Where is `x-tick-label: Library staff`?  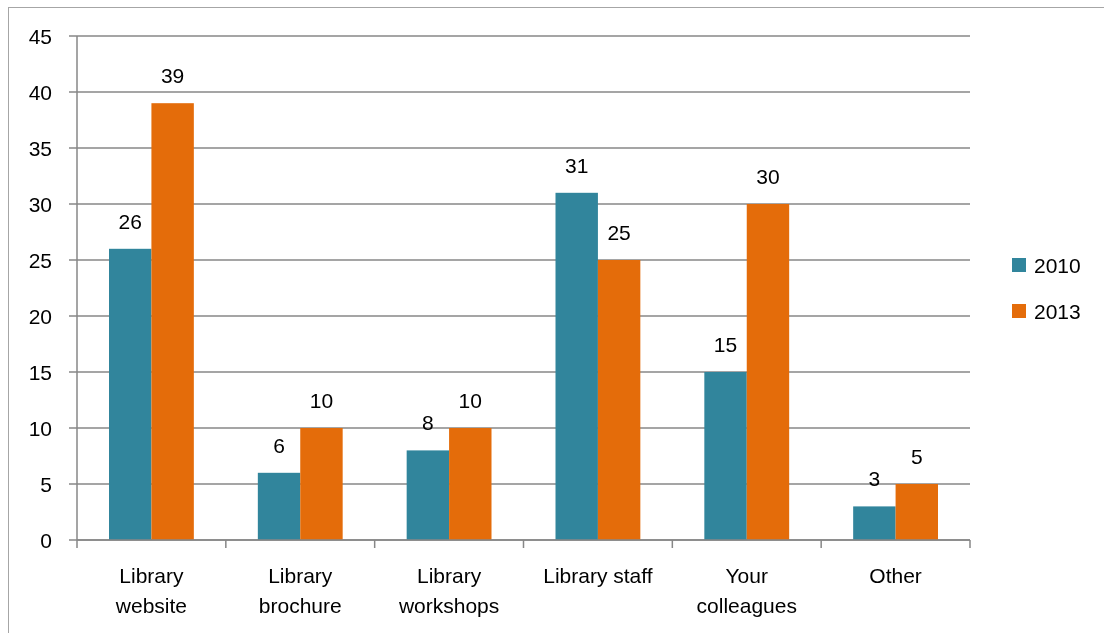 x-tick-label: Library staff is located at coordinates (598, 575).